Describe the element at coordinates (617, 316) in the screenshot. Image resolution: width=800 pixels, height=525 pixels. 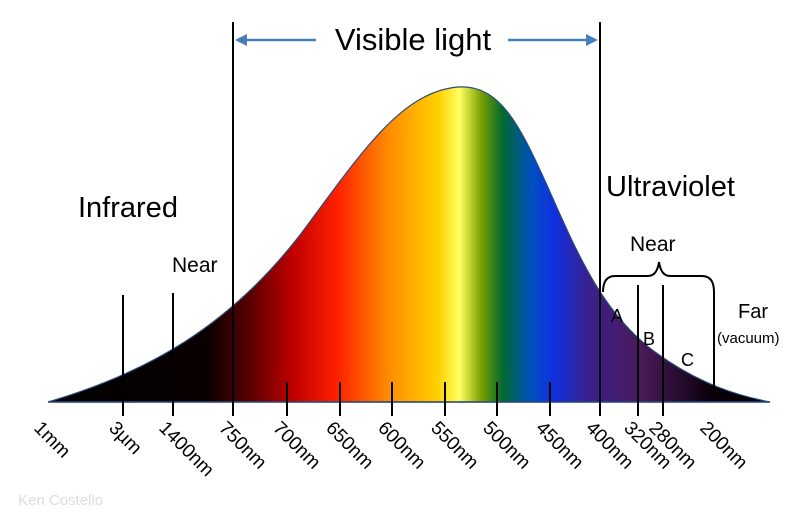
I see `region-label: A` at that location.